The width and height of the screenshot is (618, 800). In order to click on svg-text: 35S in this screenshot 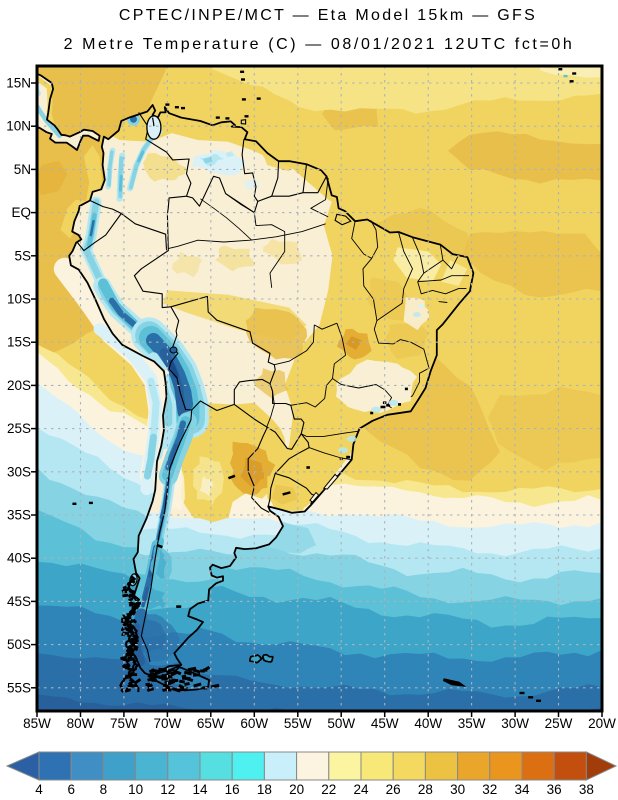, I will do `click(19, 515)`.